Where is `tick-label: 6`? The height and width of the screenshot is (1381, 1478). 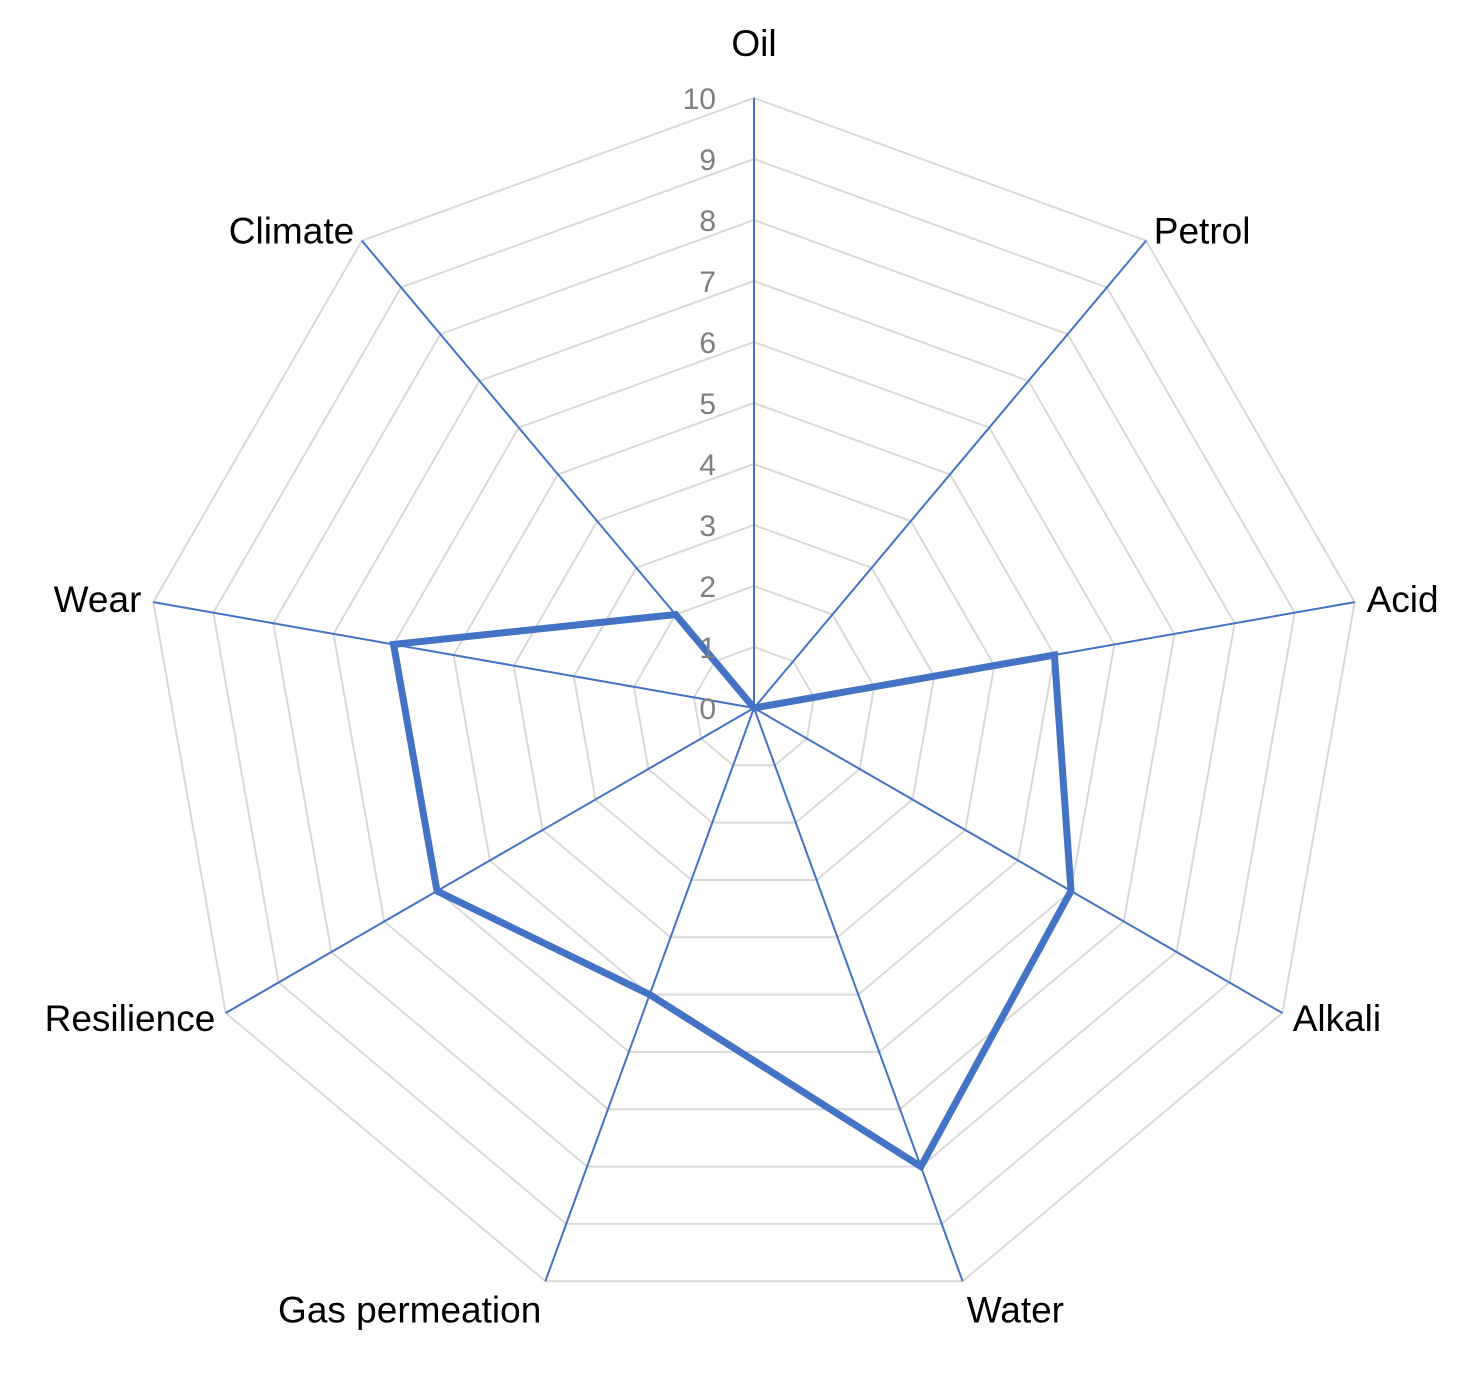 tick-label: 6 is located at coordinates (707, 343).